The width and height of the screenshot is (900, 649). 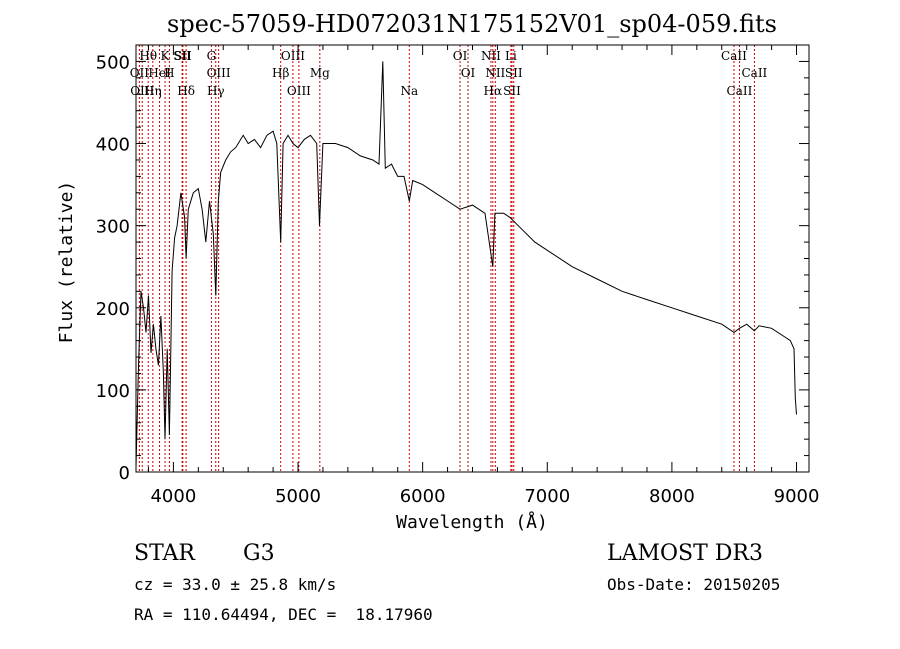 What do you see at coordinates (124, 473) in the screenshot?
I see `y-tick-label: 0` at bounding box center [124, 473].